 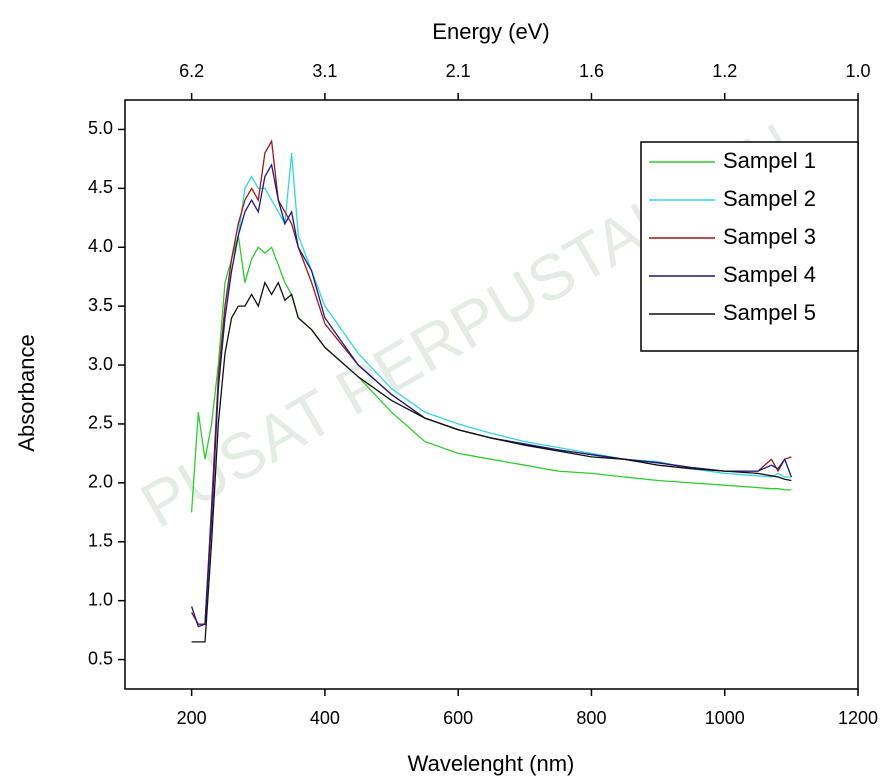 I want to click on y-tick-label: 2.0, so click(x=100, y=482).